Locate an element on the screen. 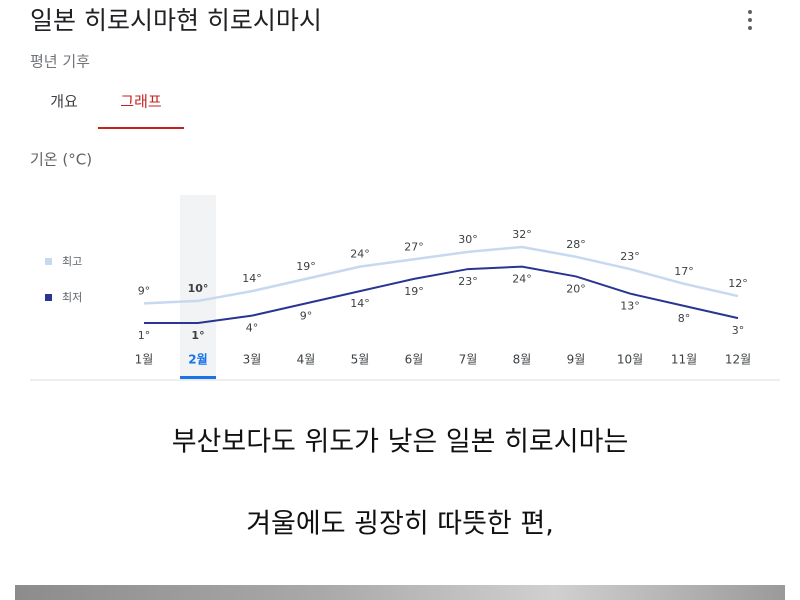 This screenshot has height=600, width=800. caption-line: 부산보다도 위도가 낮은 일본 히로시마는 is located at coordinates (400, 442).